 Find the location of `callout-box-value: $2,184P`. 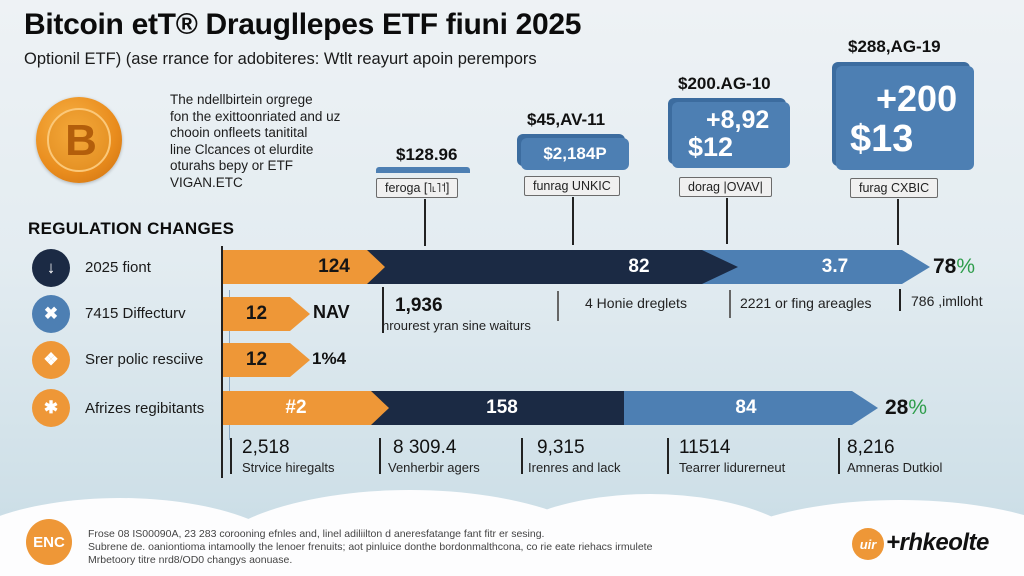

callout-box-value: $2,184P is located at coordinates (575, 153).